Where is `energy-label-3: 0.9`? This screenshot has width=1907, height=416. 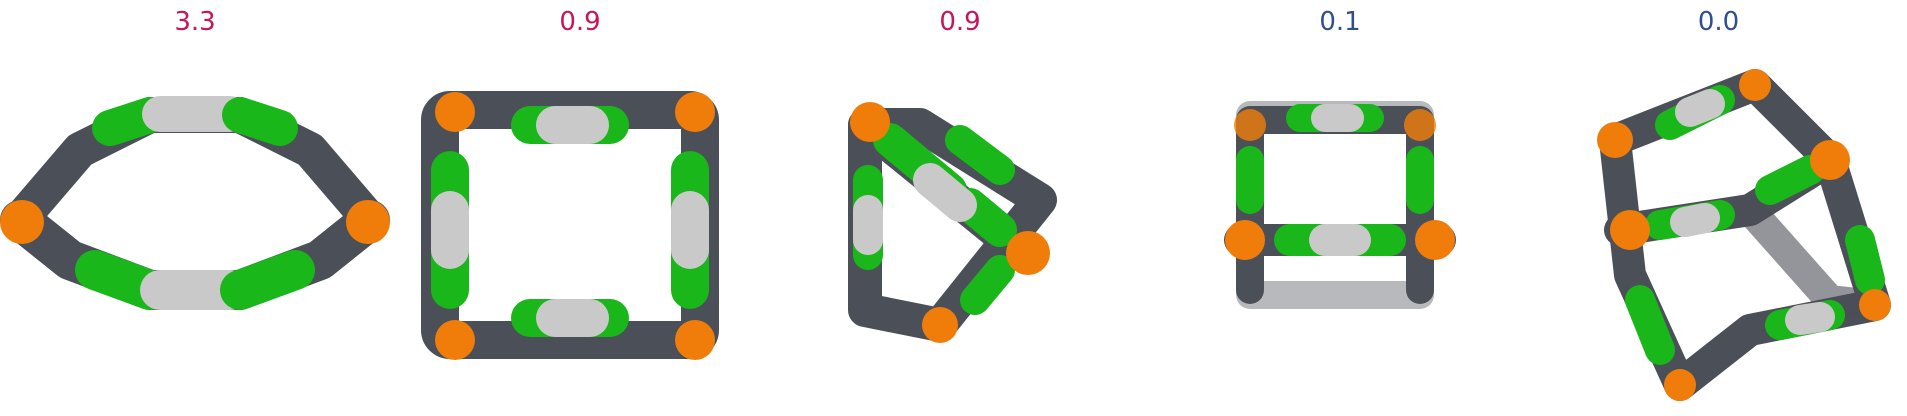
energy-label-3: 0.9 is located at coordinates (960, 22).